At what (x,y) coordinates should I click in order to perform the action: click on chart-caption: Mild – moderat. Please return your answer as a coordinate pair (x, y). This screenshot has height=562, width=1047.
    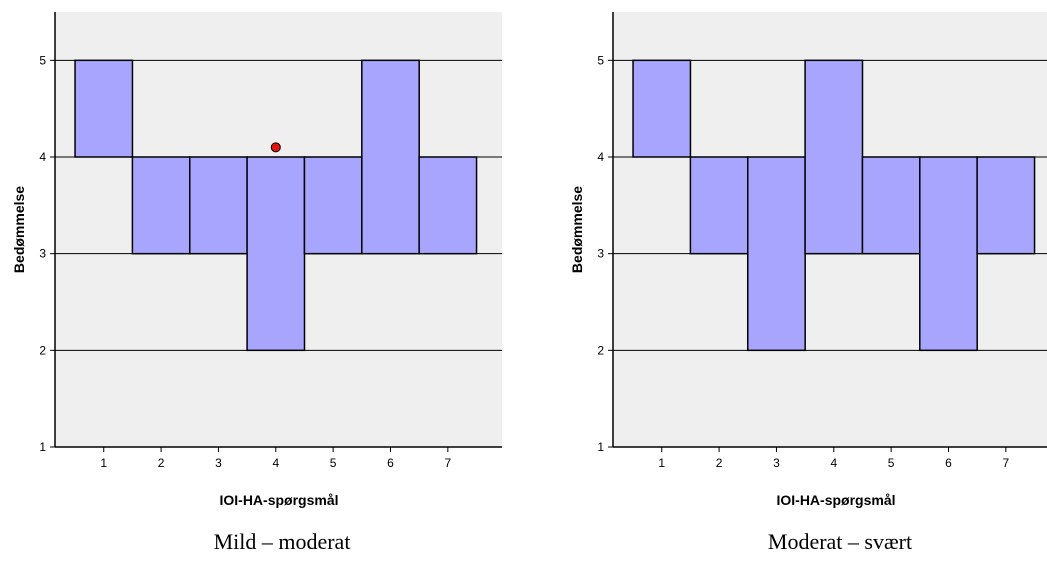
    Looking at the image, I should click on (282, 541).